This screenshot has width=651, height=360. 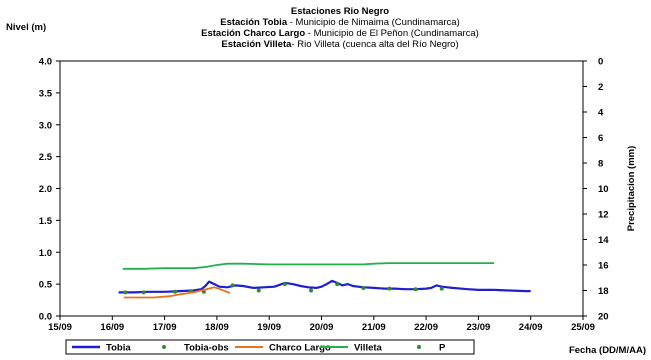 I want to click on y-axis-left: 0.0 0.5 1.0 1.5 2.0 2.5 3.0 3.5 4.0, so click(x=49, y=190).